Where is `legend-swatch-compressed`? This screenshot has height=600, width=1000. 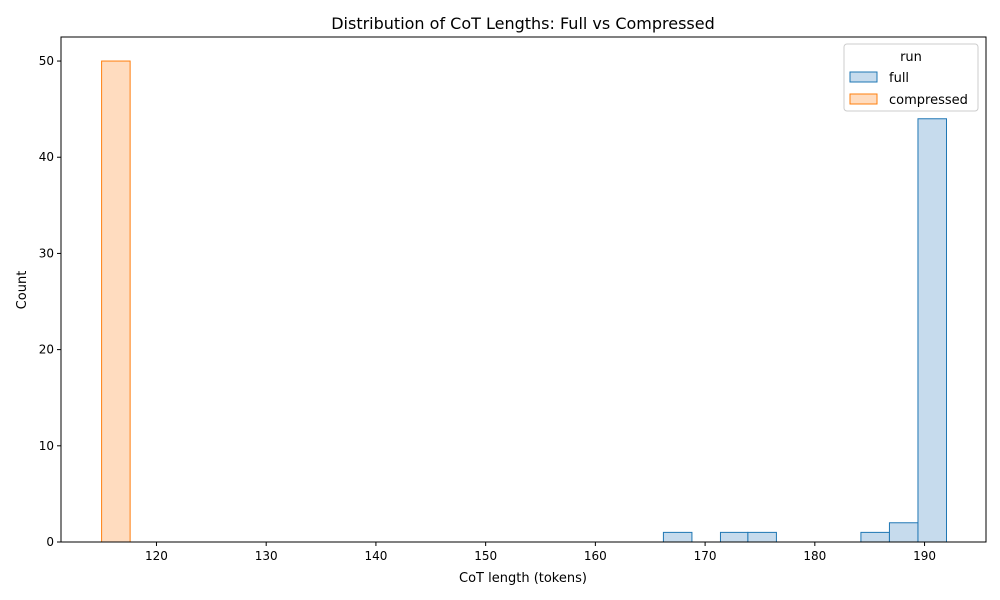
legend-swatch-compressed is located at coordinates (863, 99).